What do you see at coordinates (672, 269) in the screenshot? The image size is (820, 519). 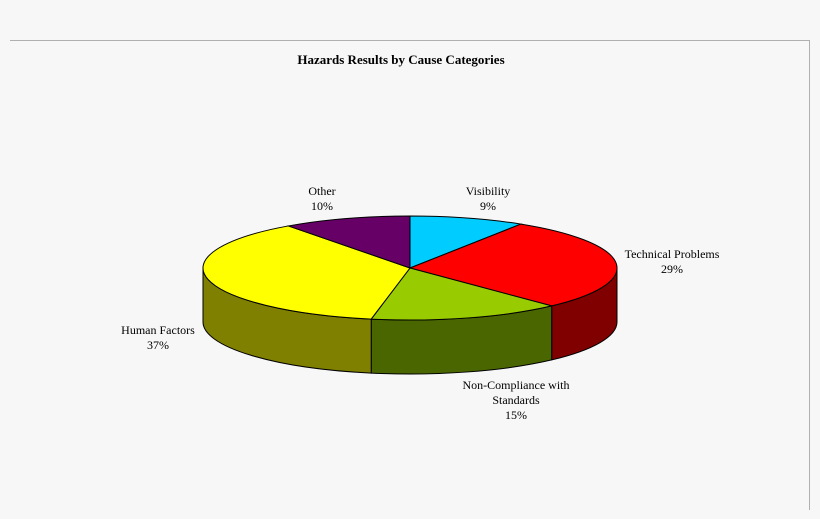 I see `slice-percent-technical-problems: 29%` at bounding box center [672, 269].